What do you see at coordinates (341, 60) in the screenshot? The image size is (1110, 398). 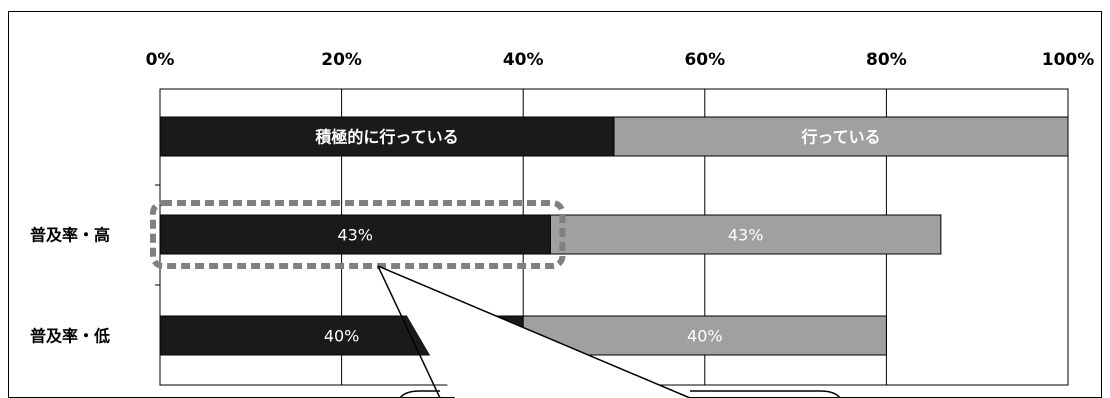 I see `x-tick-label: 20%` at bounding box center [341, 60].